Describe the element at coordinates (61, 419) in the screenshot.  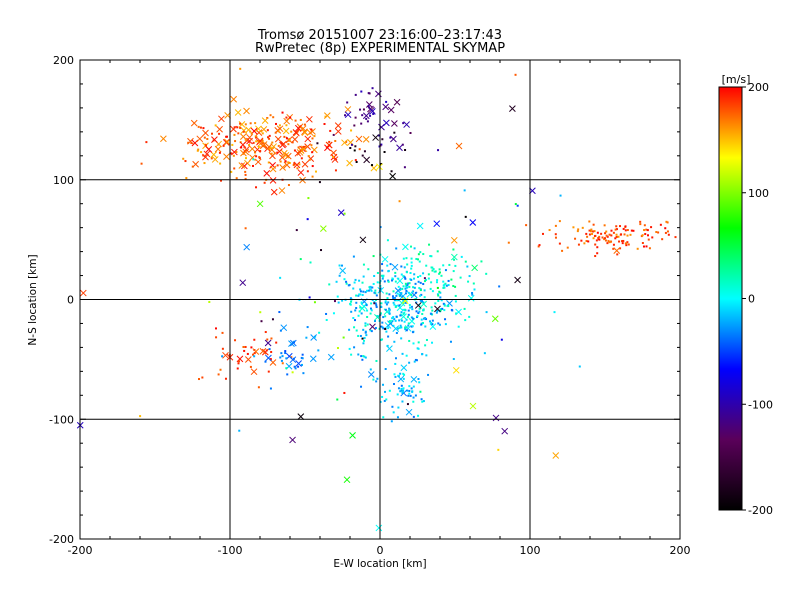
I see `y-tick-label: -100` at that location.